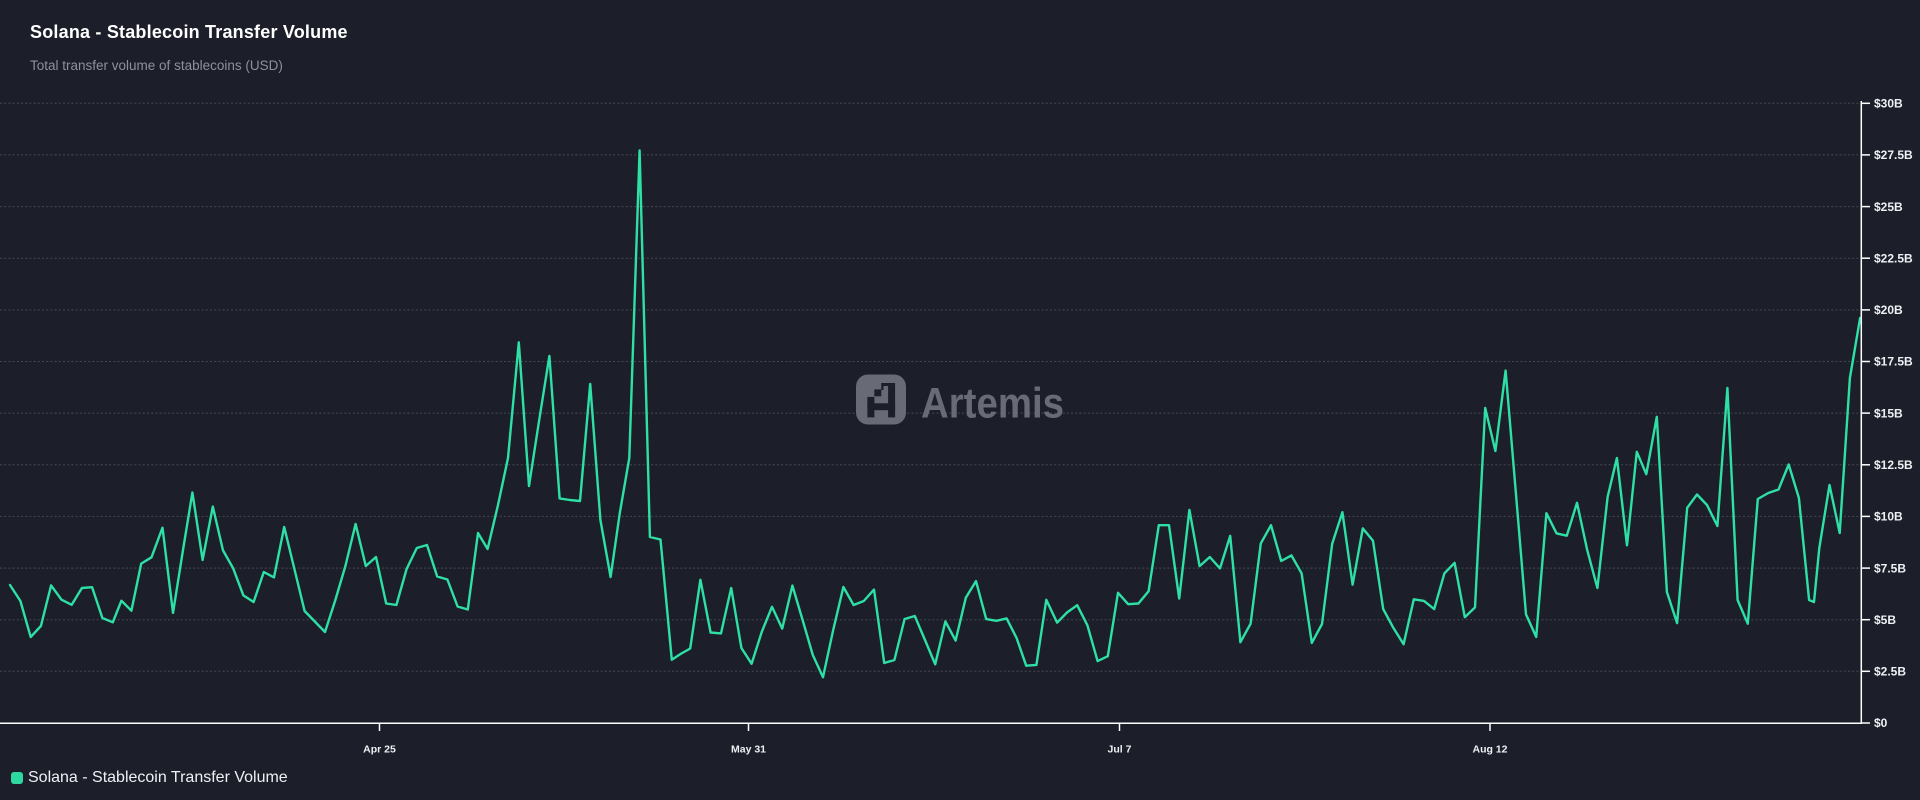  Describe the element at coordinates (1890, 568) in the screenshot. I see `svg-text: $7.5B` at that location.